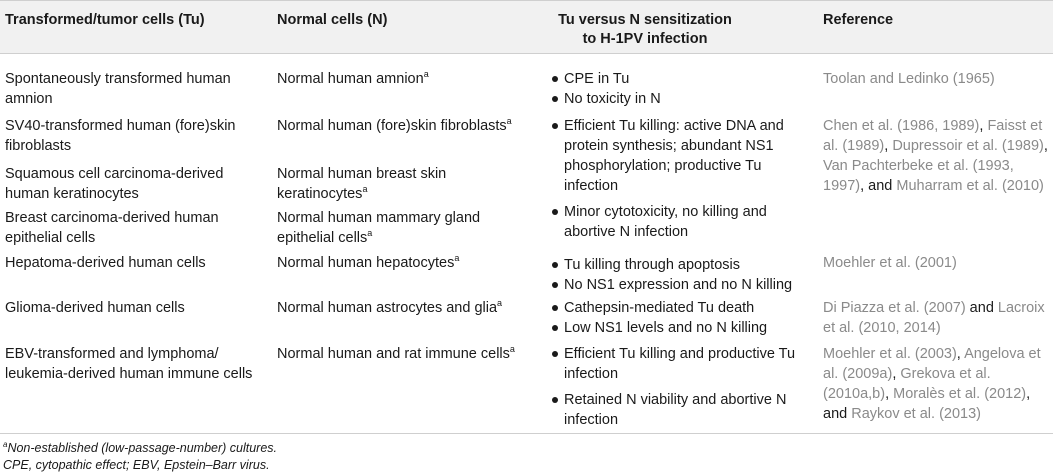 The width and height of the screenshot is (1053, 473). I want to click on header-tumor-cells: Transformed/tumor cells (Tu), so click(105, 20).